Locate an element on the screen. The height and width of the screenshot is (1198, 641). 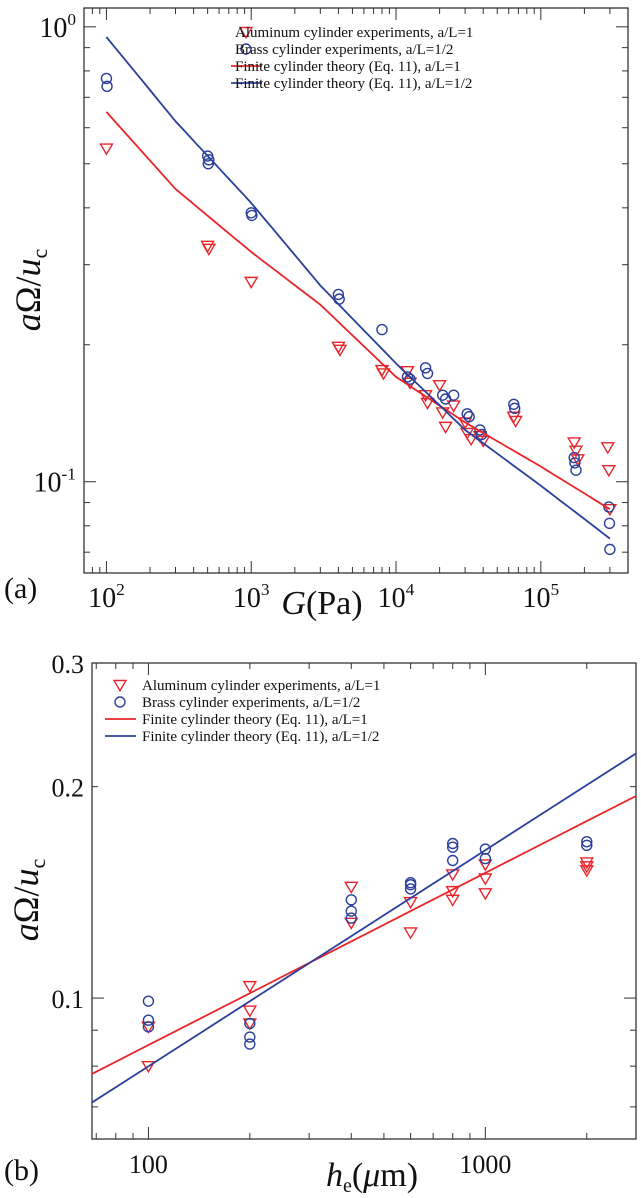
x-tick-label: 1000 is located at coordinates (485, 1164).